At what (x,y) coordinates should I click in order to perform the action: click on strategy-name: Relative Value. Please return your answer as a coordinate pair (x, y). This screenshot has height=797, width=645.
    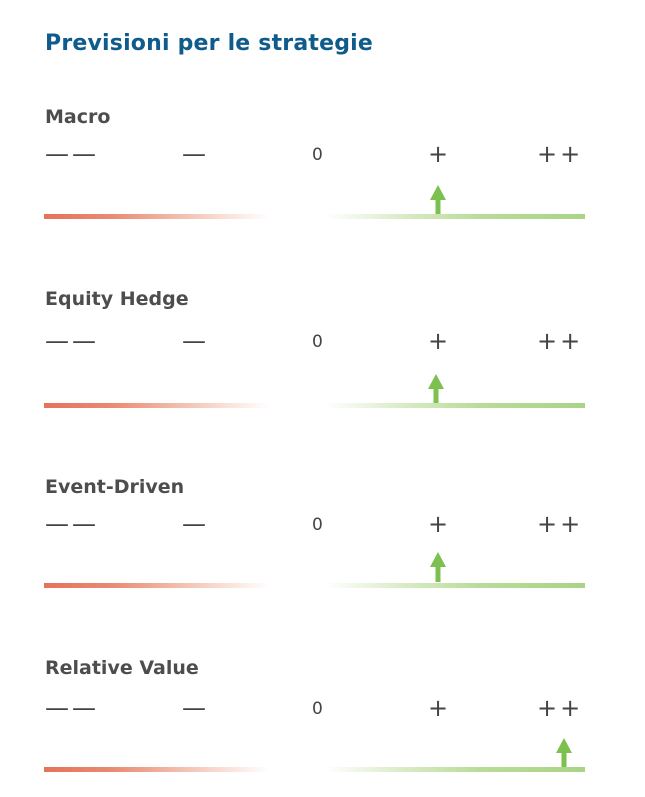
    Looking at the image, I should click on (122, 668).